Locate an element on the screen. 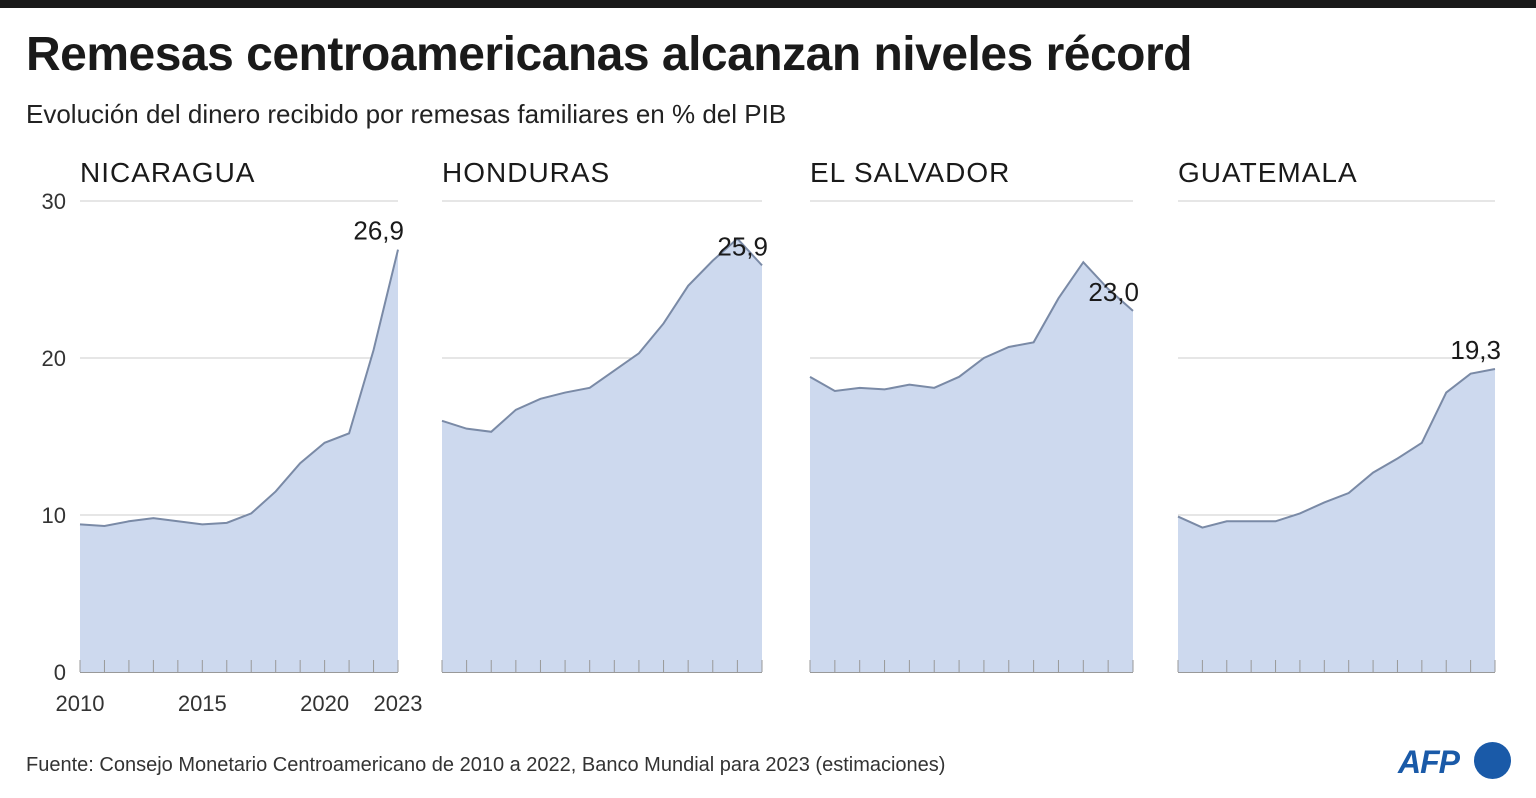 The width and height of the screenshot is (1536, 798). panel-title-guatemala: GUATEMALA is located at coordinates (1268, 172).